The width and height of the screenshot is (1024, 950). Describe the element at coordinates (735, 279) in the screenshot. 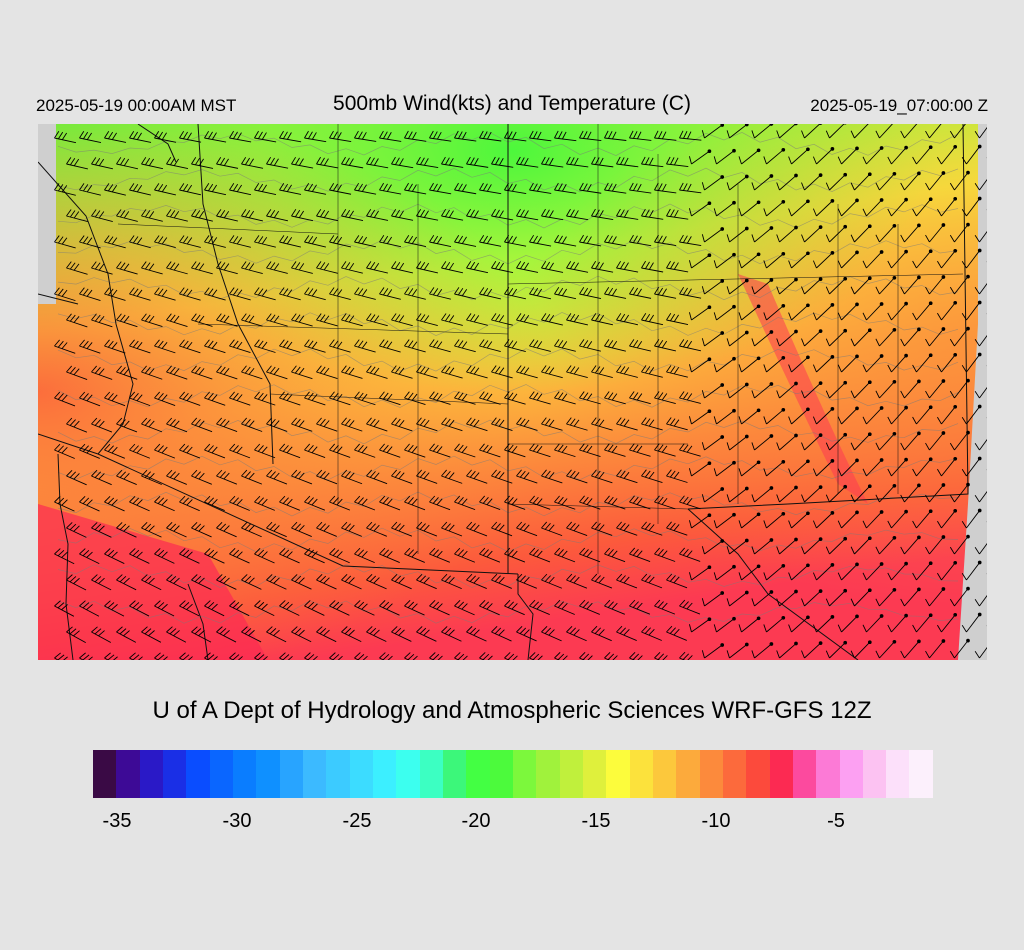

I see `county-line` at that location.